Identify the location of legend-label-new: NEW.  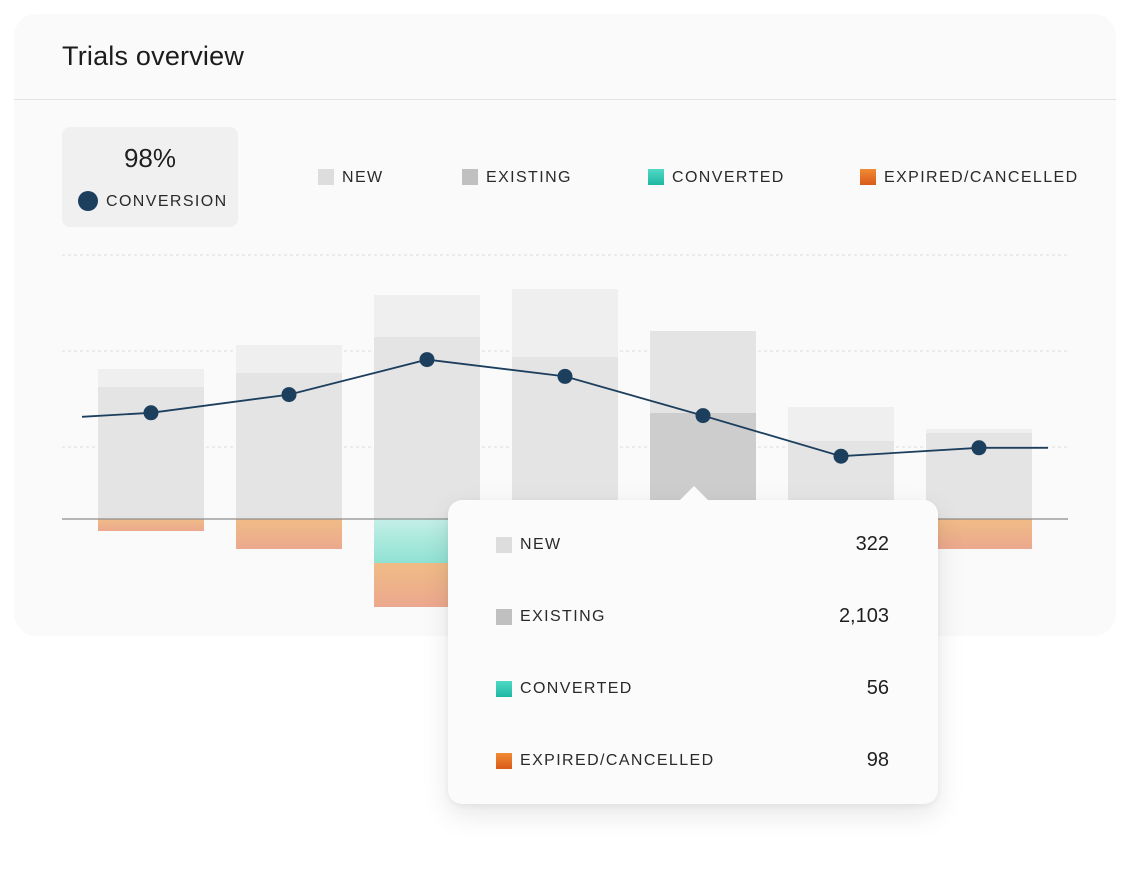
(363, 177).